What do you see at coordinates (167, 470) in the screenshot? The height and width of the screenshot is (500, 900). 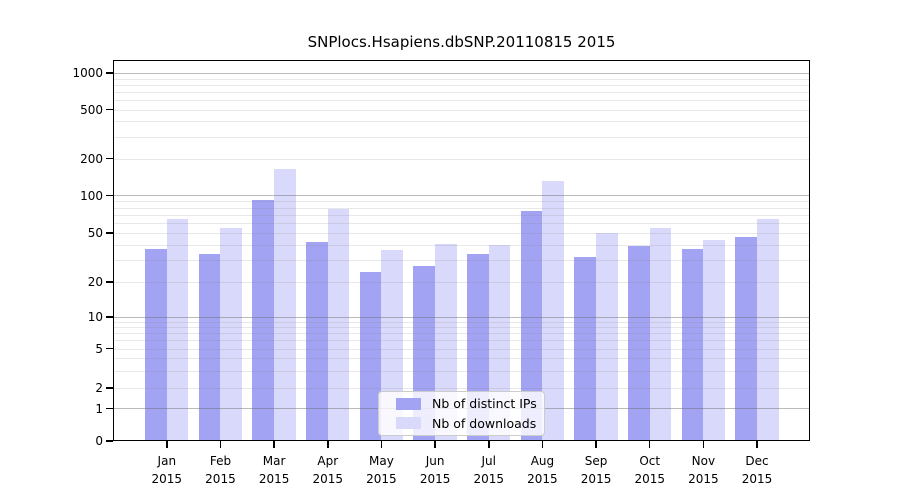 I see `x-tick-label: Jan 2015` at bounding box center [167, 470].